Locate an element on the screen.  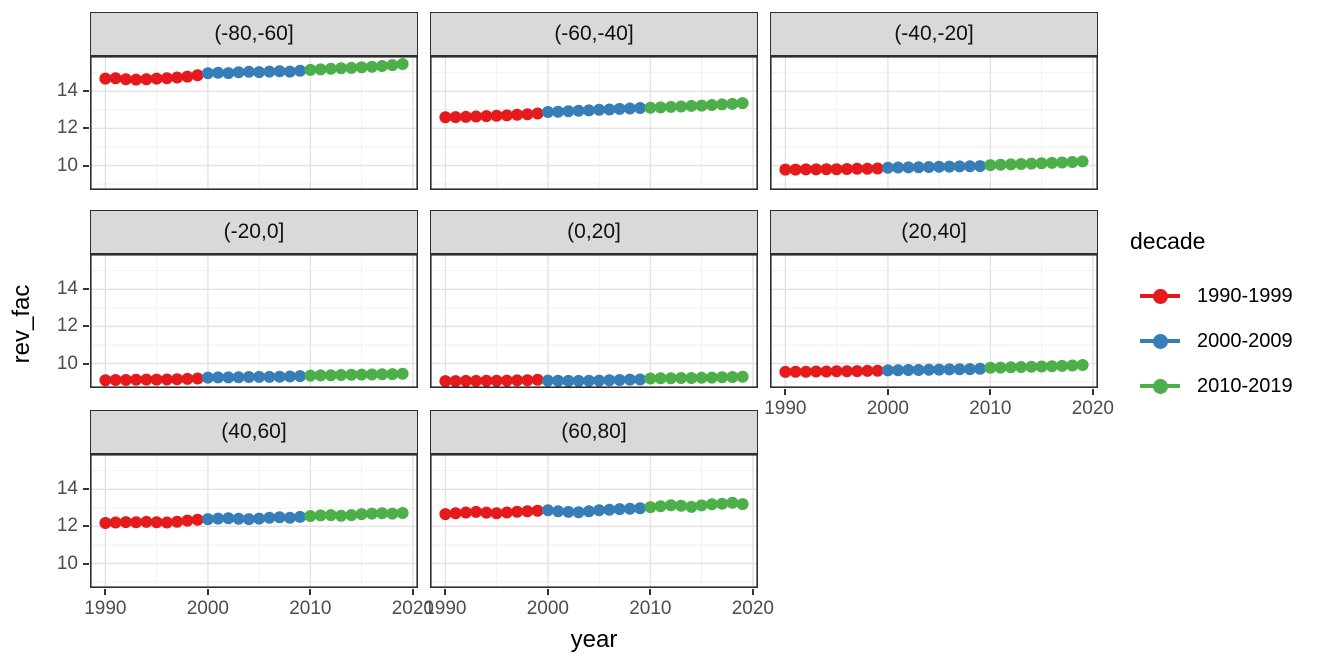
facet-7: (60,80] 1990 2000 2010 2020 is located at coordinates (599, 514).